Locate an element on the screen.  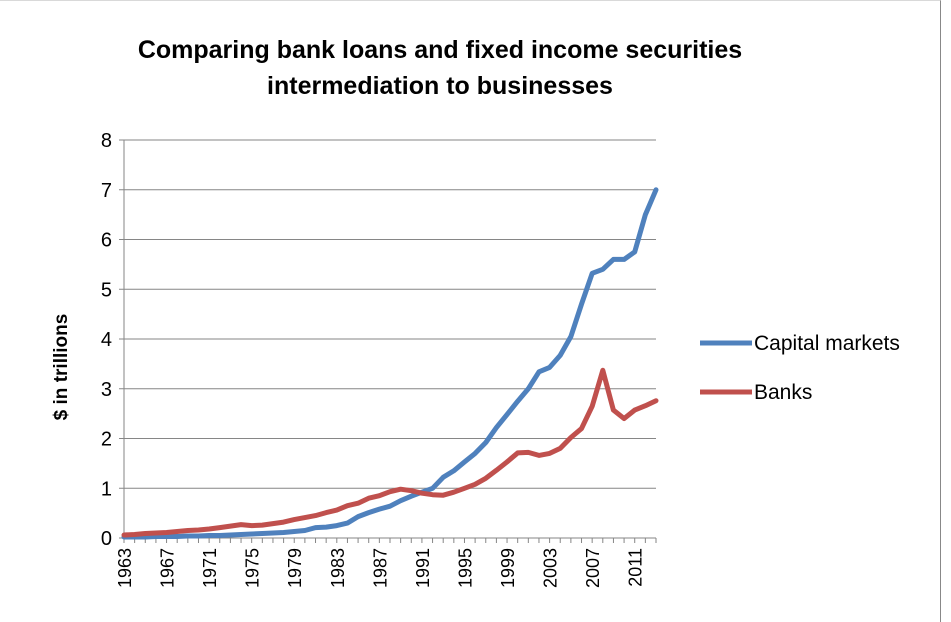
x-tick-label: 1991 is located at coordinates (423, 568).